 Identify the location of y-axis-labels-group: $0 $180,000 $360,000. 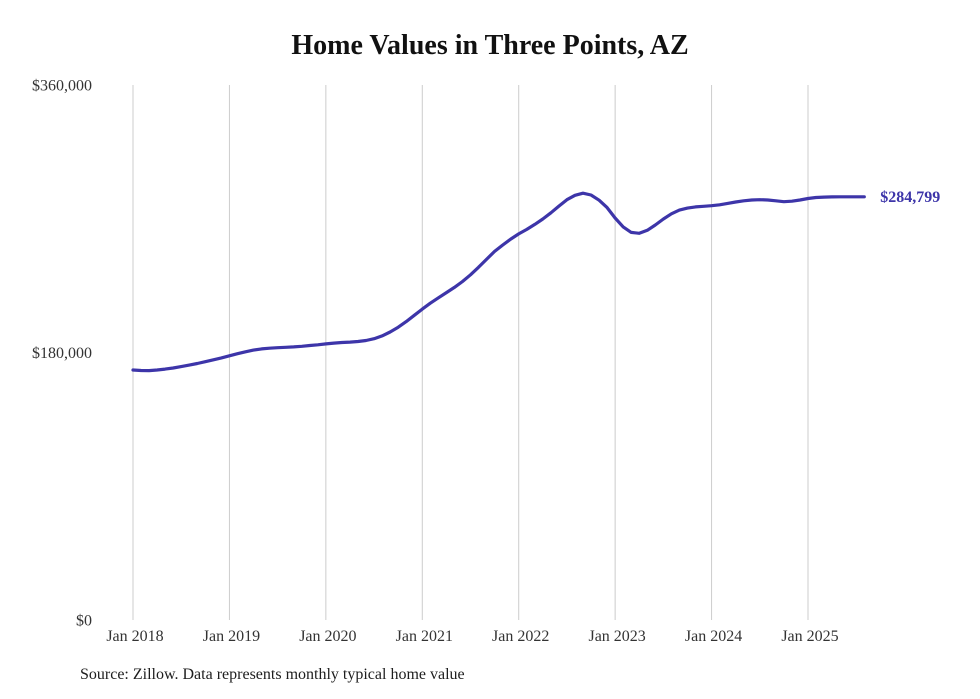
(62, 354).